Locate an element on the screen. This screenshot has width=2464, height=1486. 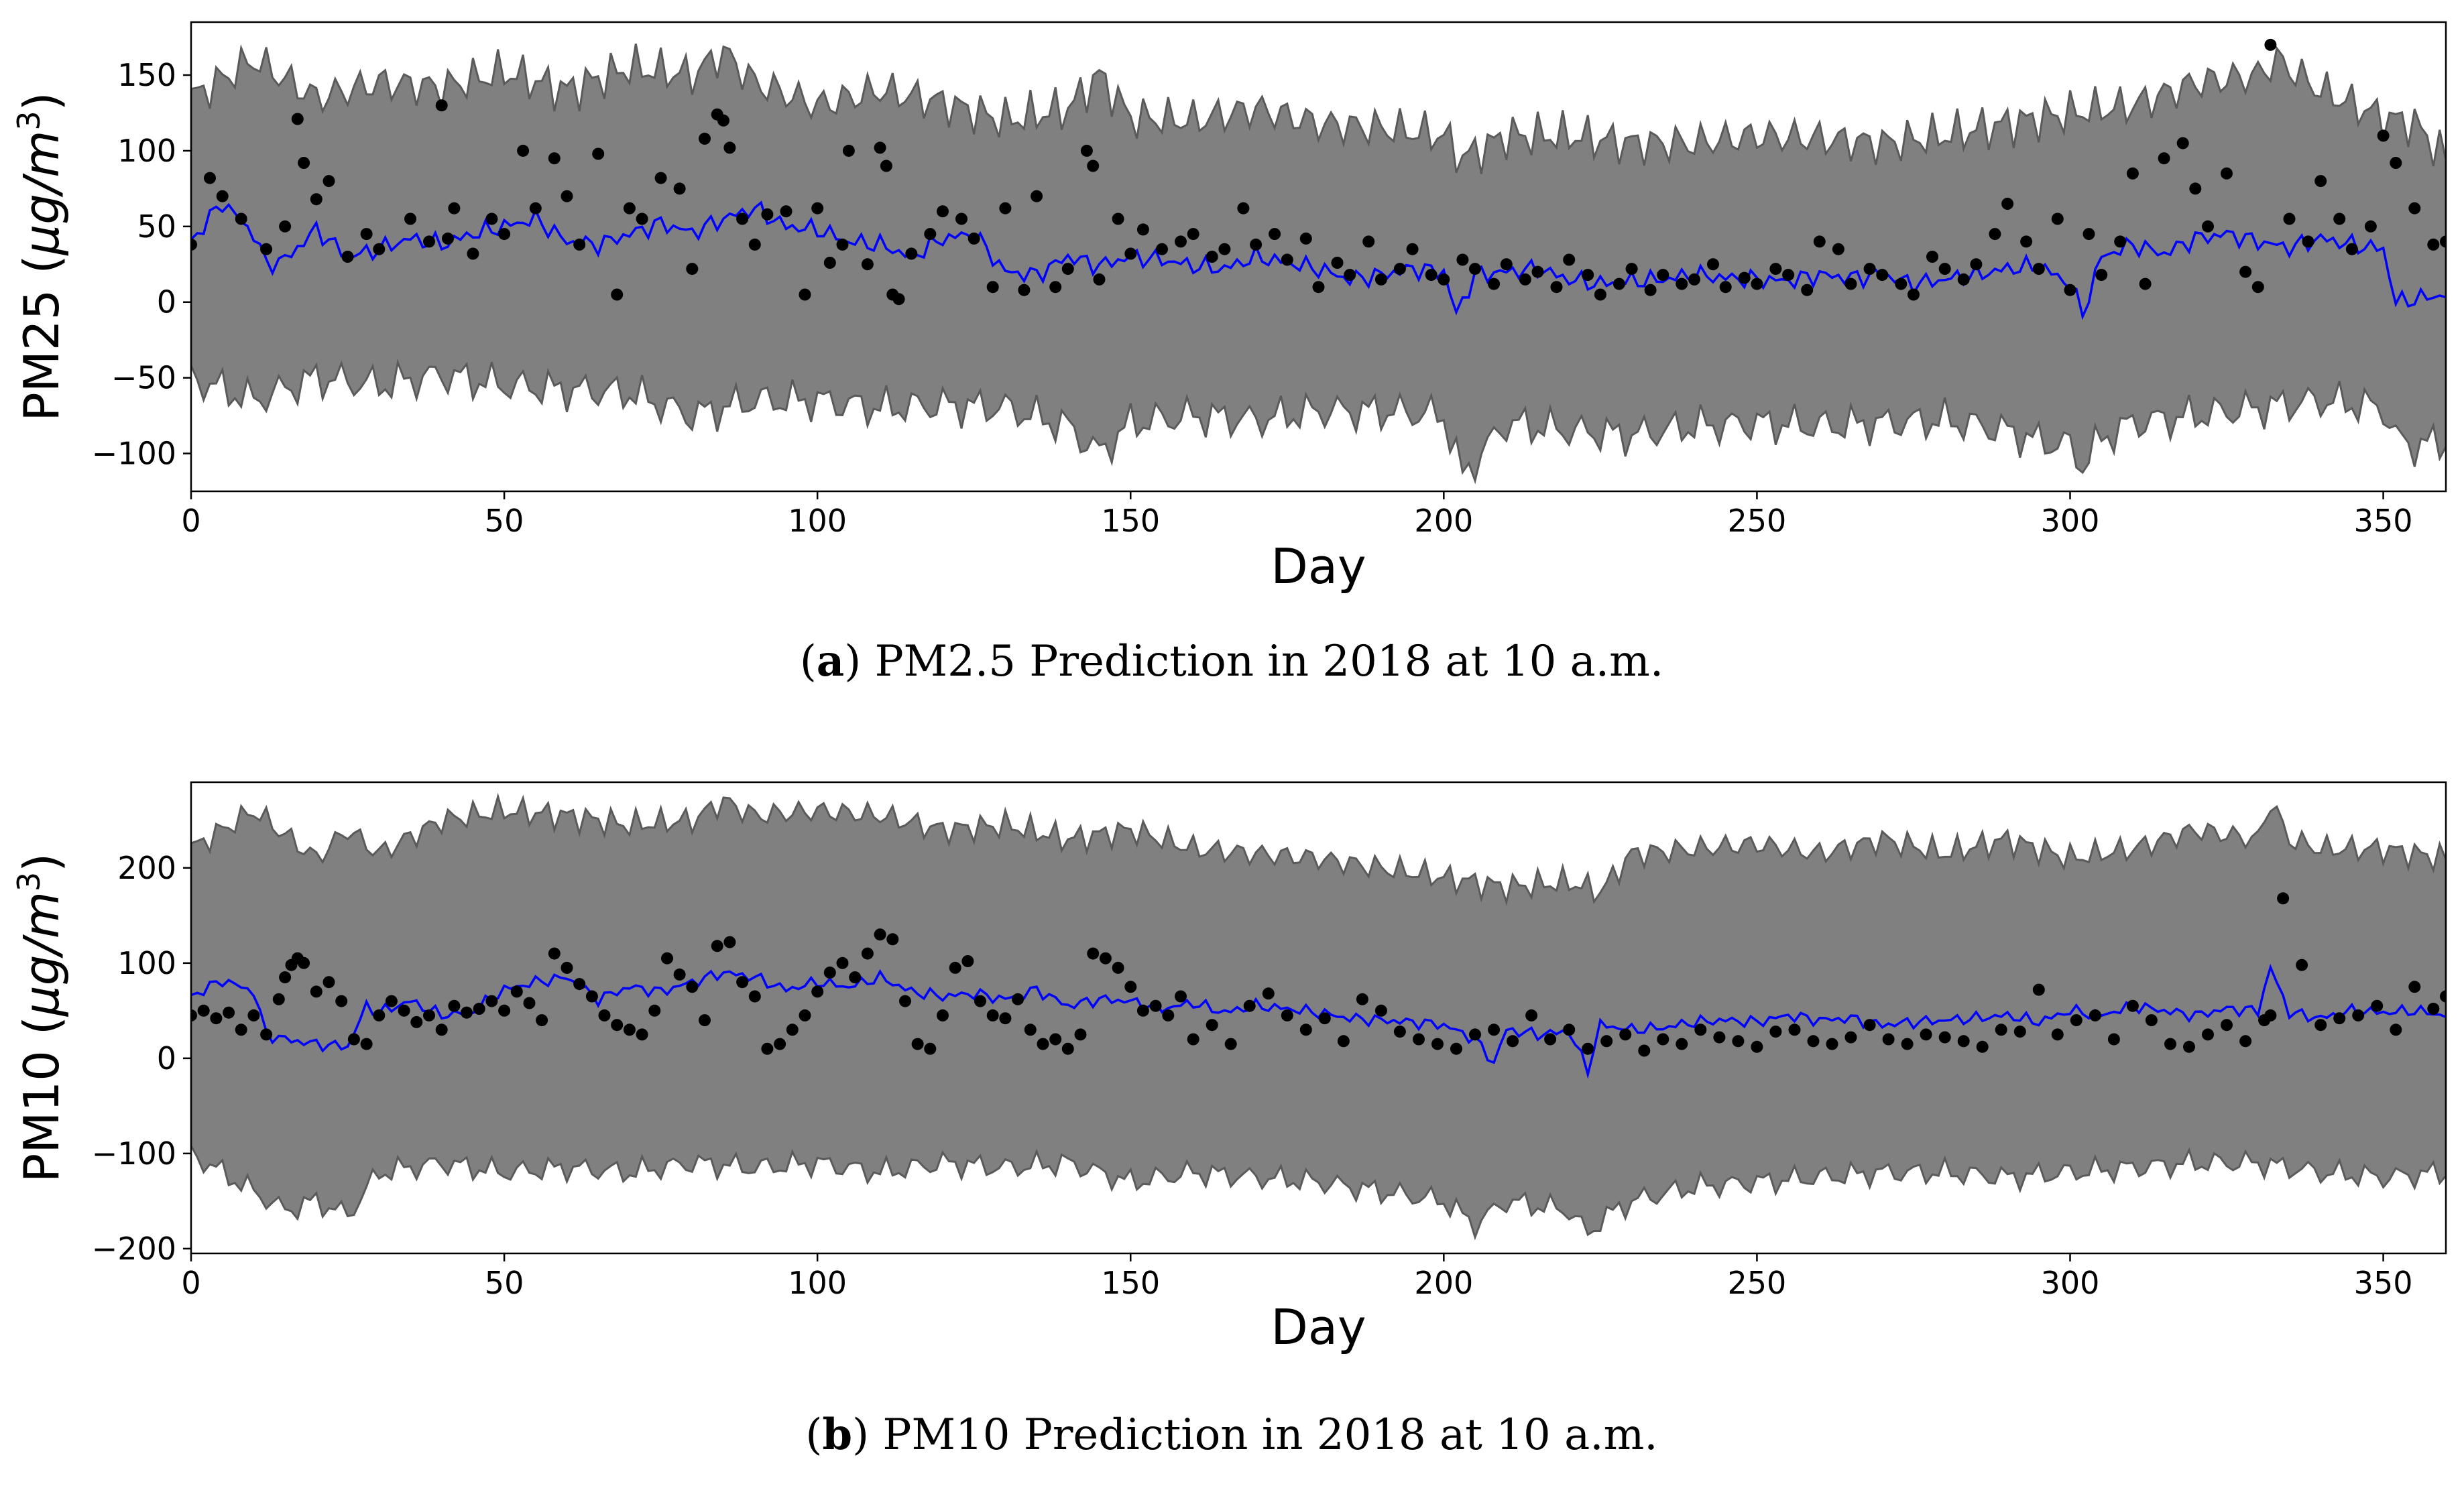
caption-letter: b is located at coordinates (837, 1435).